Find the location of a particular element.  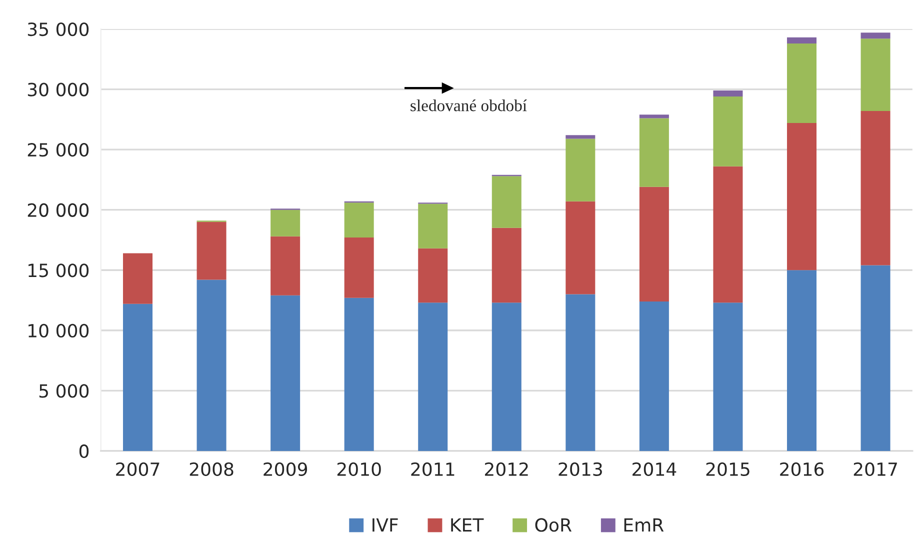

x-tick-label: 2013 is located at coordinates (580, 469).